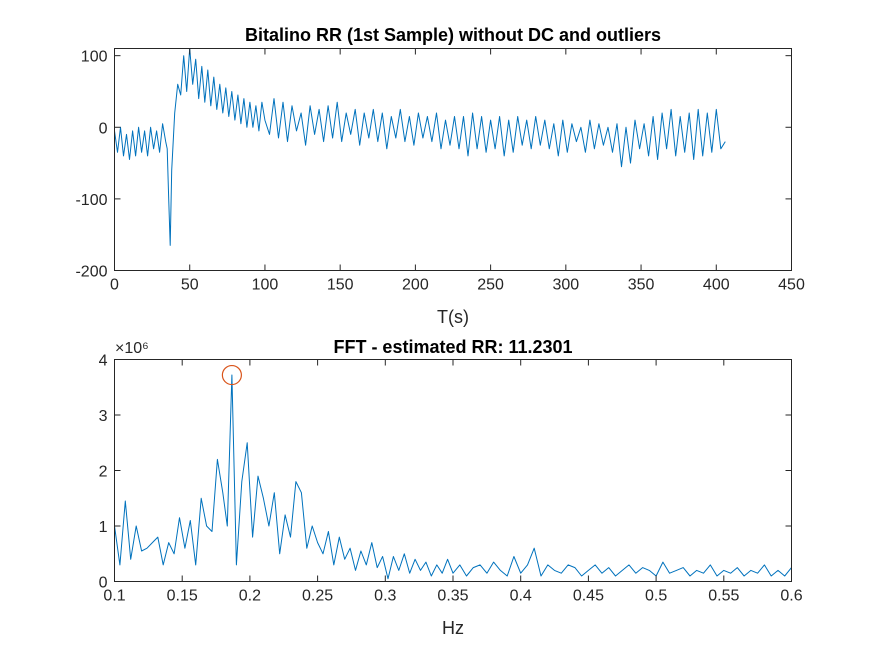 This screenshot has height=656, width=875. I want to click on y-tick-label: 4, so click(103, 361).